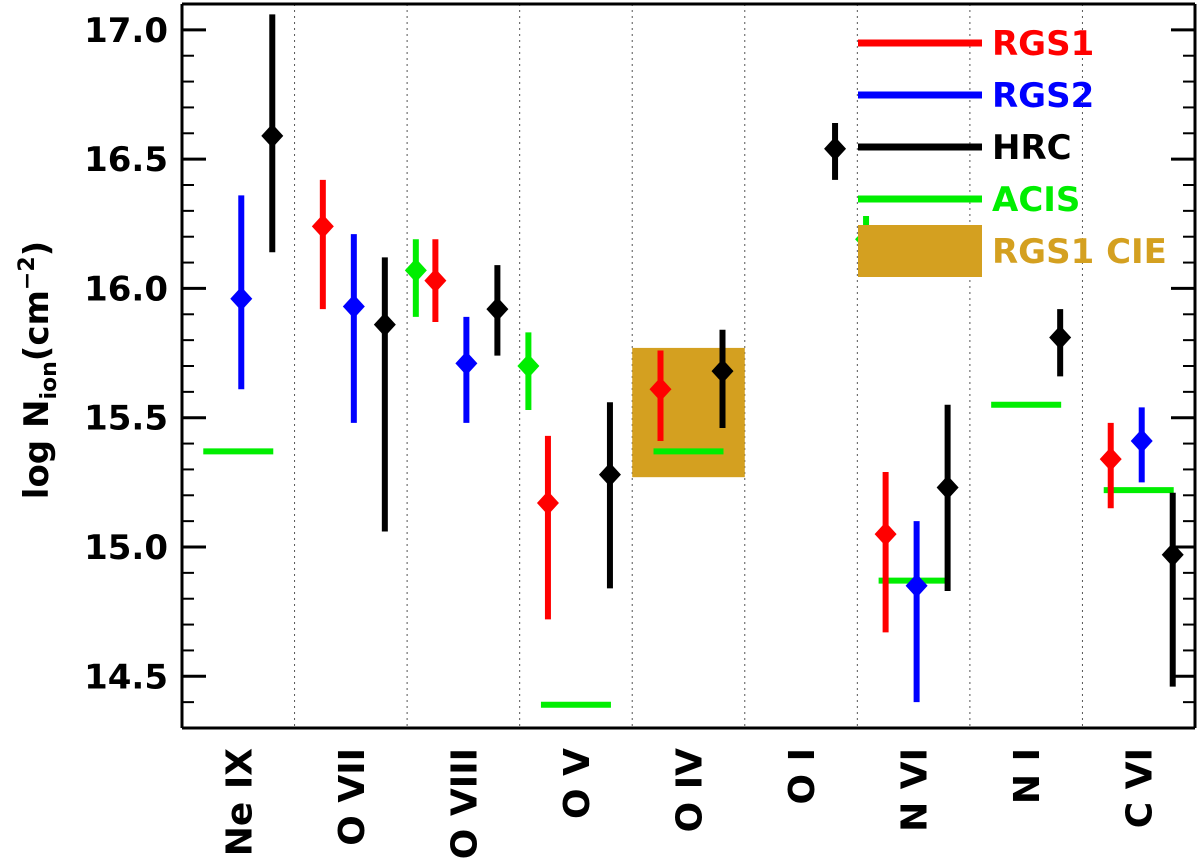 The image size is (1200, 859). Describe the element at coordinates (1141, 440) in the screenshot. I see `rgs2-point-c-vi` at that location.